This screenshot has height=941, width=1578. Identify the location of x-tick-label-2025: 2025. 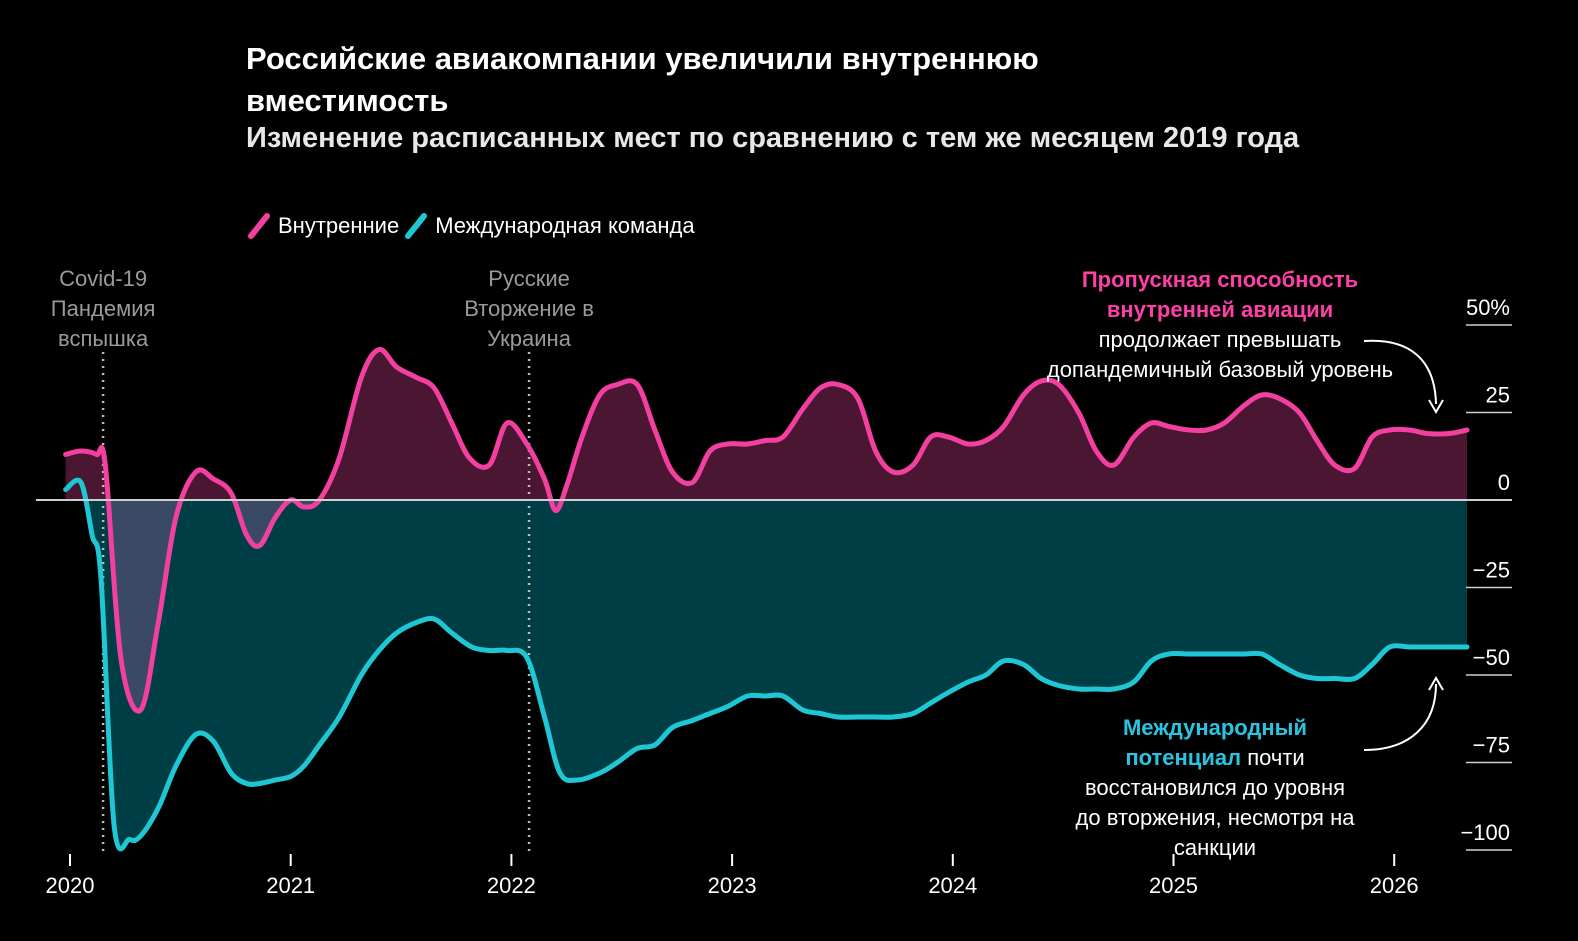
(1173, 885).